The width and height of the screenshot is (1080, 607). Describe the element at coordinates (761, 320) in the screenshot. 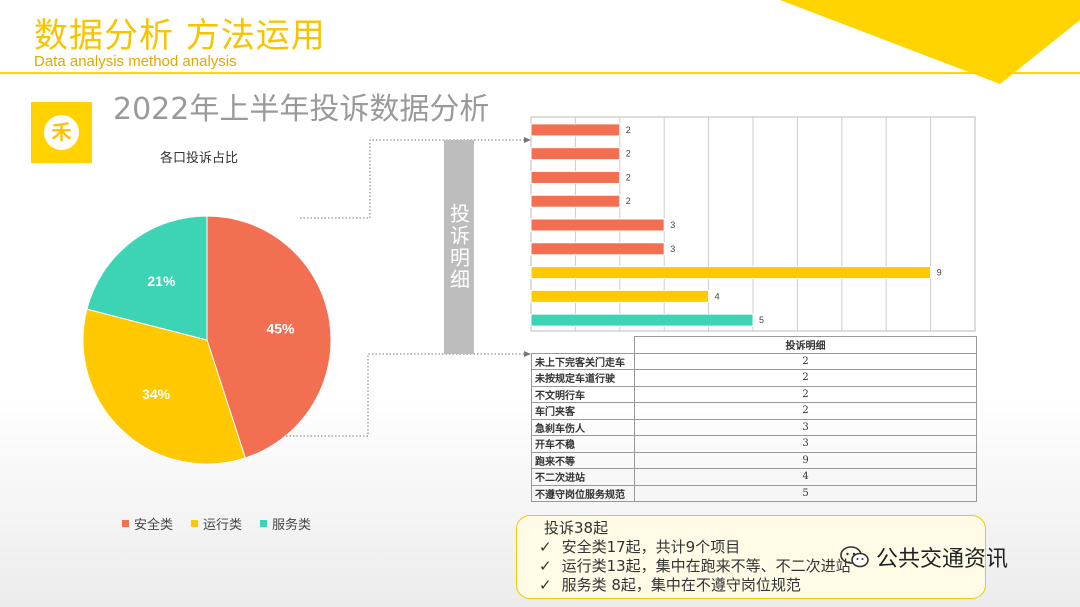

I see `bar-value-label: 5` at that location.